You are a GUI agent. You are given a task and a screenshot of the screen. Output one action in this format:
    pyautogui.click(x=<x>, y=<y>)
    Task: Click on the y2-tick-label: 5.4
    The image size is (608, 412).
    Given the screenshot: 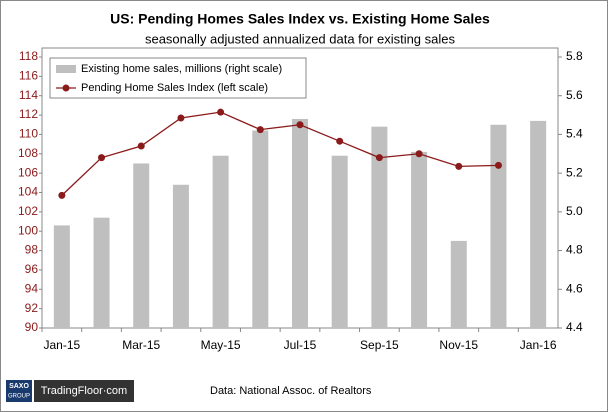 What is the action you would take?
    pyautogui.click(x=574, y=134)
    